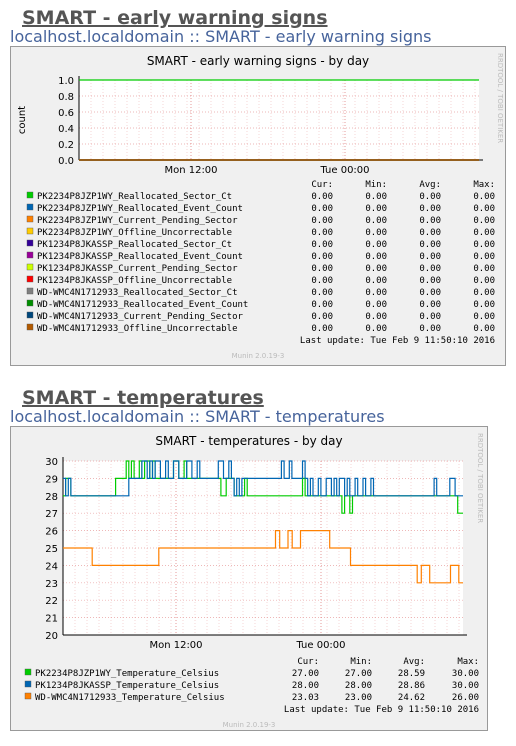 The width and height of the screenshot is (516, 746). I want to click on legend-avg-value: 28.59, so click(411, 674).